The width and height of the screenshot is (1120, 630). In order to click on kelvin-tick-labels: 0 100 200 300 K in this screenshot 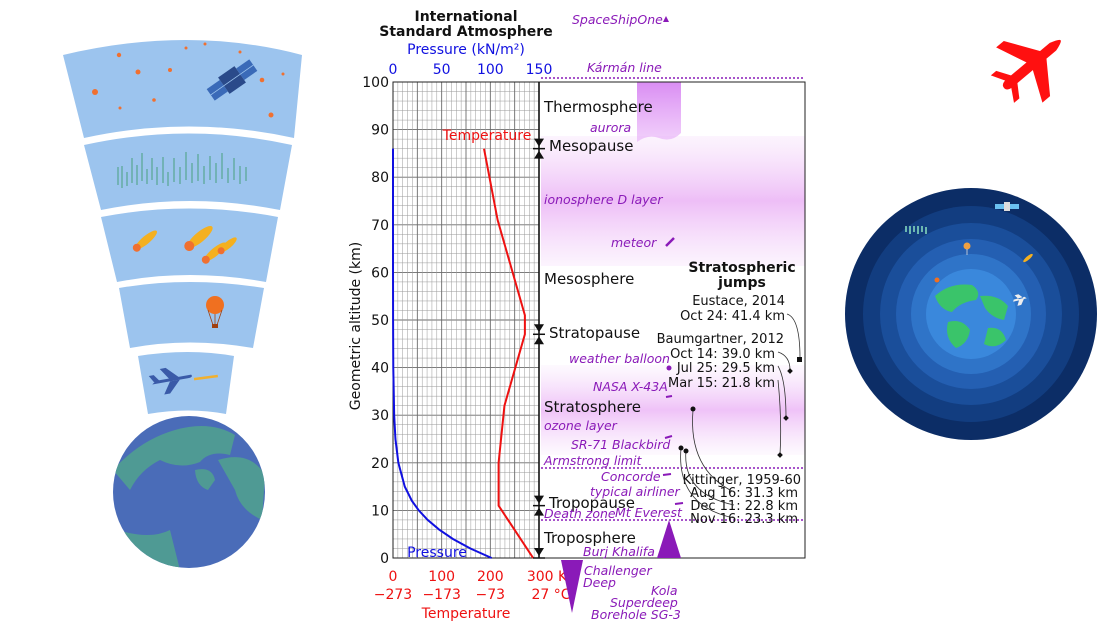, I will do `click(478, 577)`.